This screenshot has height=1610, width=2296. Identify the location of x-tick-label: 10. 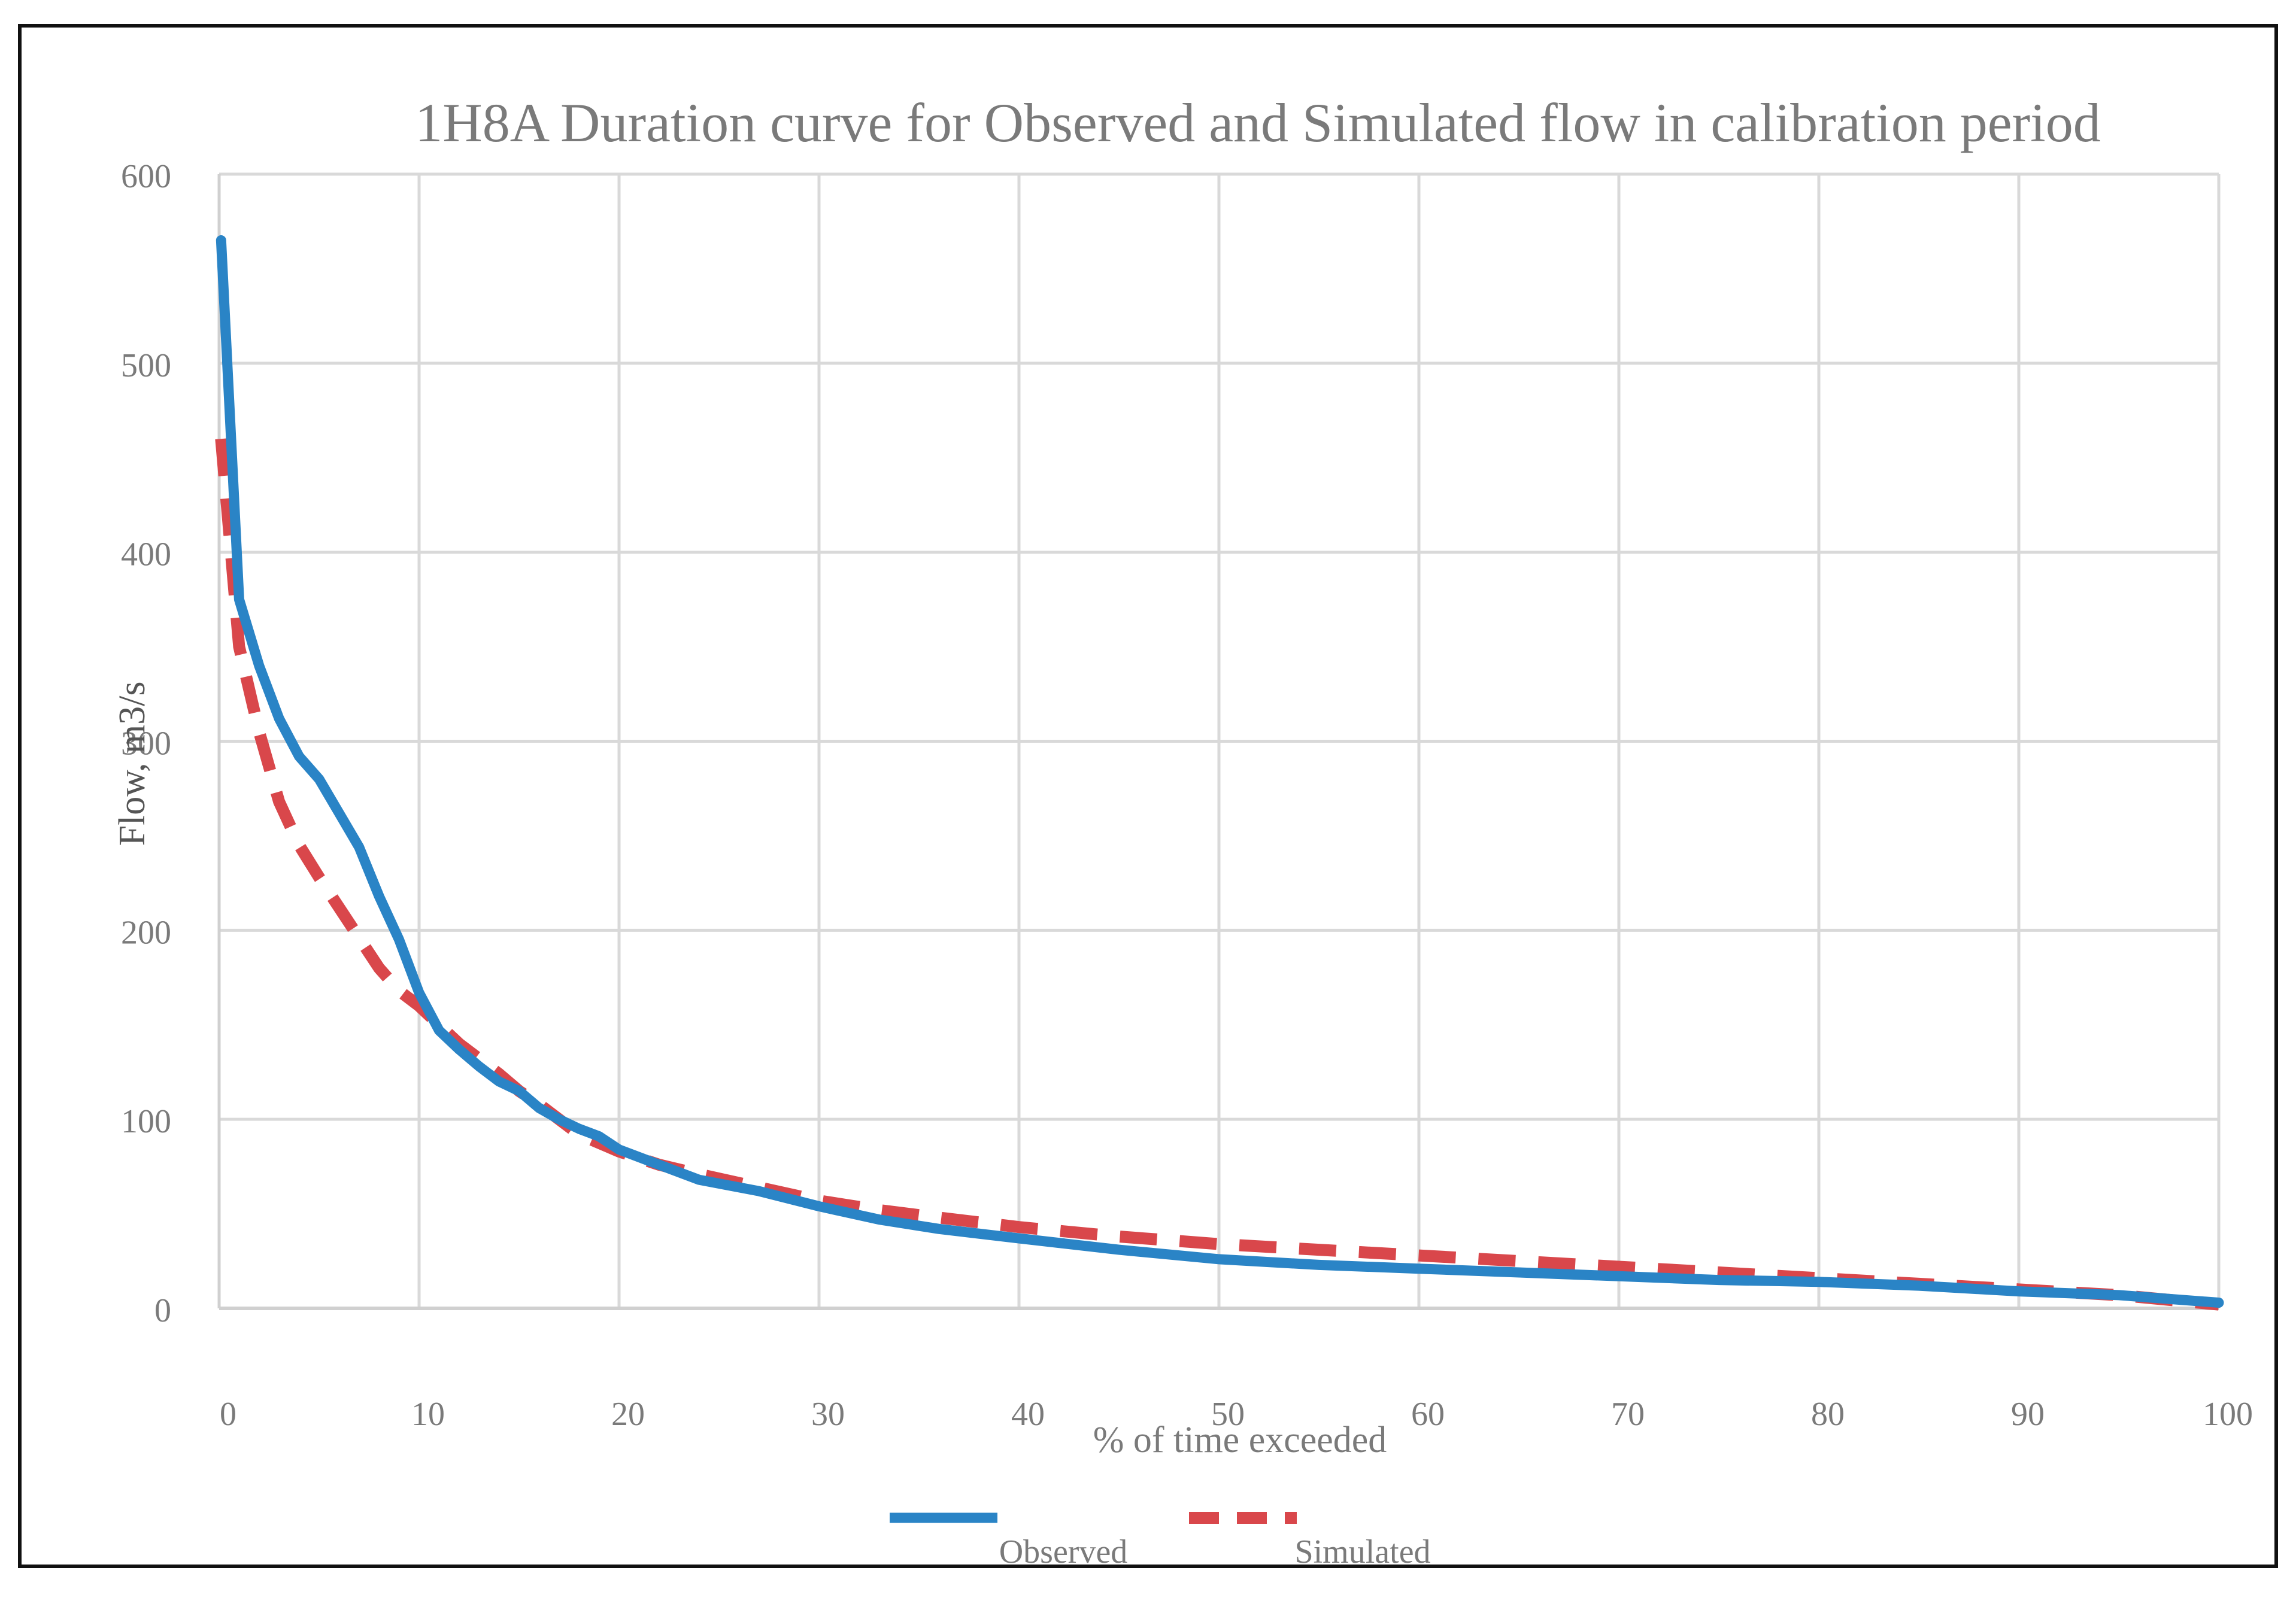
(428, 1414).